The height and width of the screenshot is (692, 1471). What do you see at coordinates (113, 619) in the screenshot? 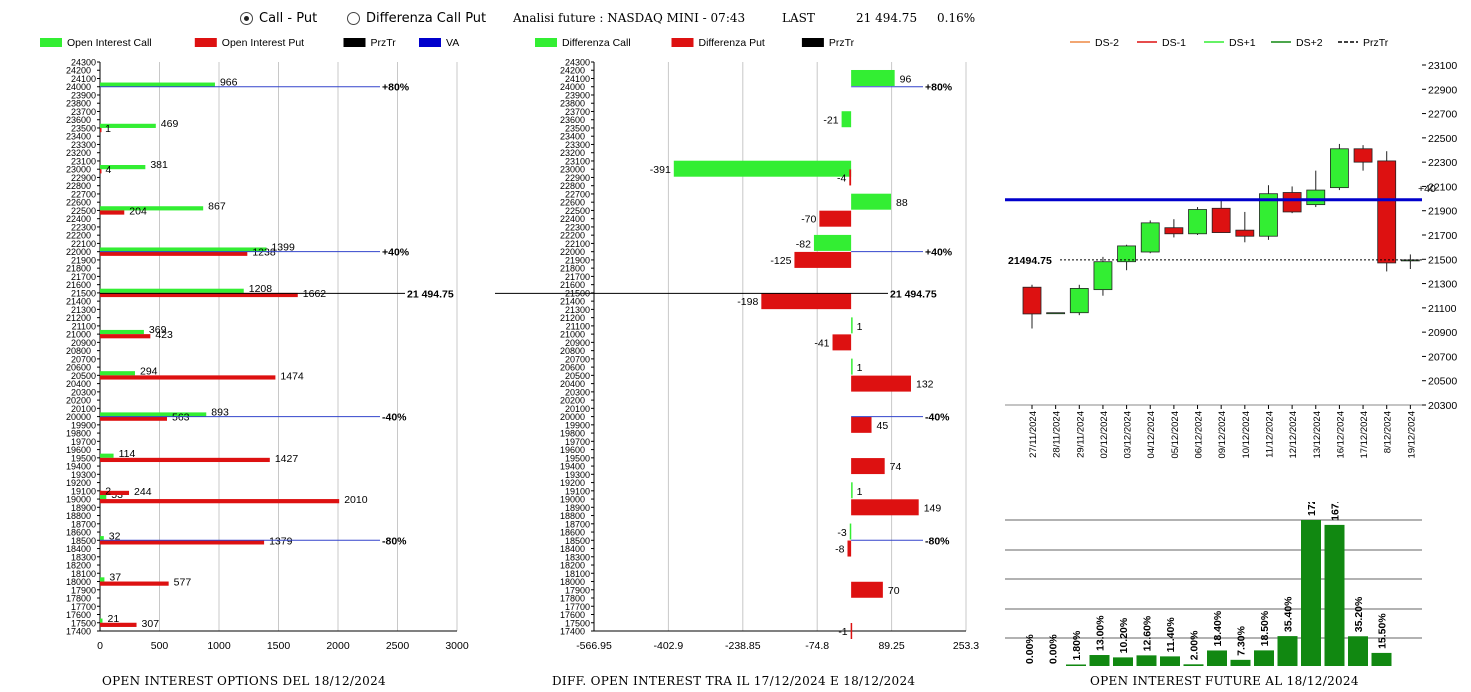
I see `bar-value-label: 21` at bounding box center [113, 619].